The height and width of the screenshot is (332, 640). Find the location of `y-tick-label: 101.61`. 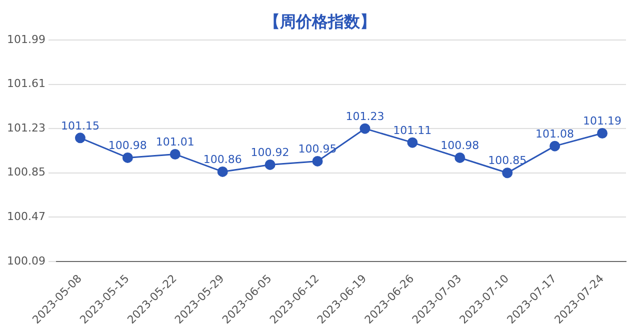

y-tick-label: 101.61 is located at coordinates (26, 83).